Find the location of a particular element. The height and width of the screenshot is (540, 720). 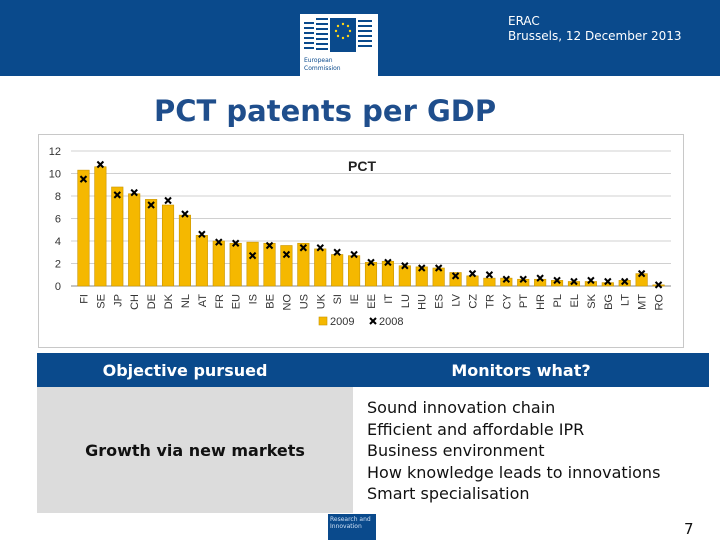

legend-label-2009: 2009 is located at coordinates (342, 322).